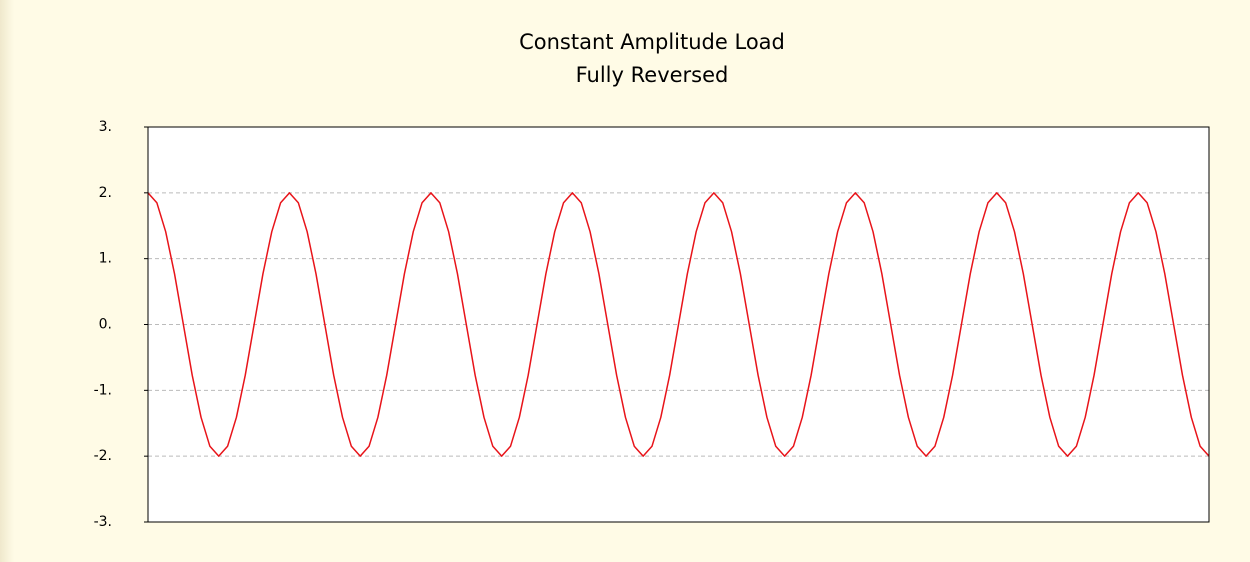 The image size is (1250, 562). Describe the element at coordinates (103, 390) in the screenshot. I see `y-tick-label: -1.` at that location.